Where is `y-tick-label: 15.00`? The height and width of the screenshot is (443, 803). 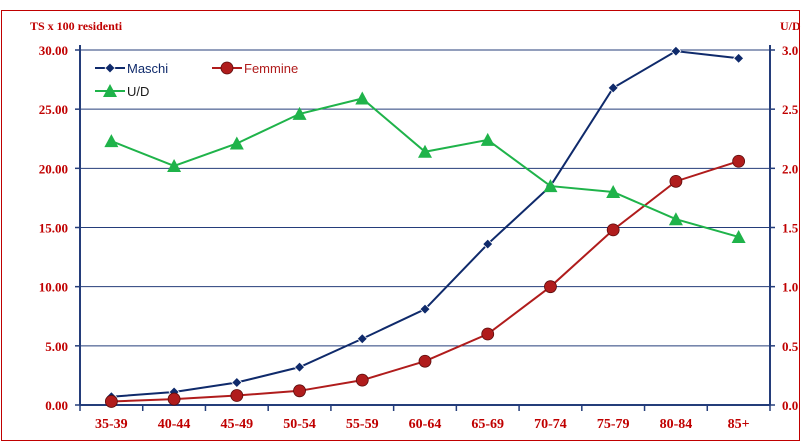
y-tick-label: 15.00 is located at coordinates (53, 228).